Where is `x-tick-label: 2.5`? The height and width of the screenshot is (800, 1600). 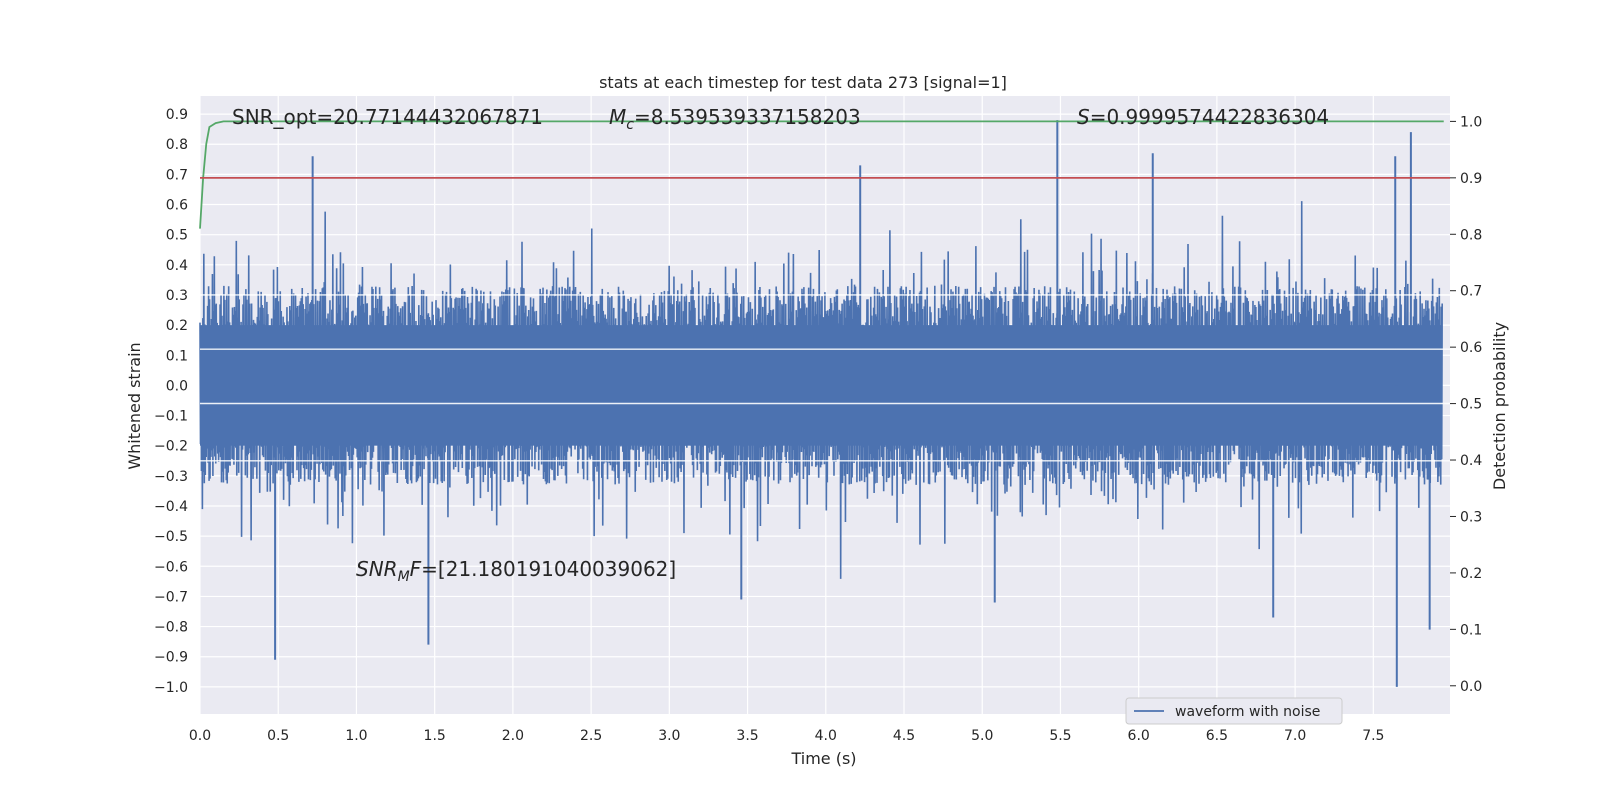 x-tick-label: 2.5 is located at coordinates (591, 736).